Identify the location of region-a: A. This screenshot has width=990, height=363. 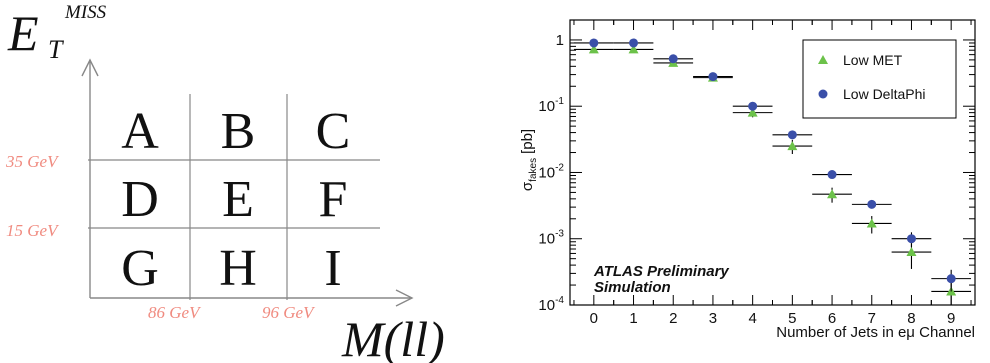
(140, 131).